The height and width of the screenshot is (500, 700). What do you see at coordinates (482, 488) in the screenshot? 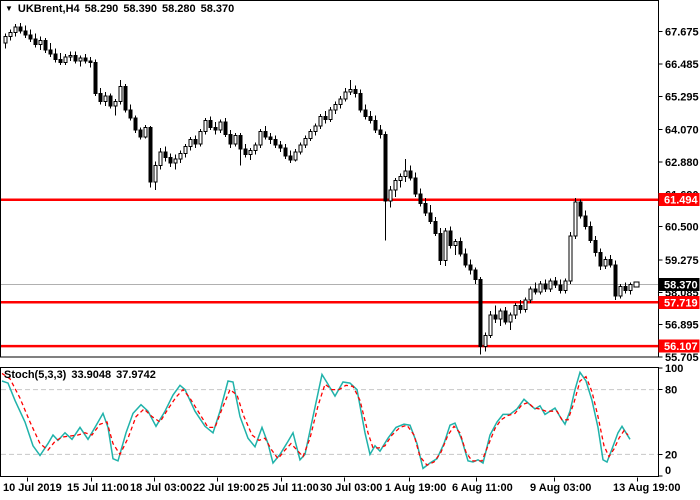
I see `time-tick-label: 6 Aug 11:00` at bounding box center [482, 488].